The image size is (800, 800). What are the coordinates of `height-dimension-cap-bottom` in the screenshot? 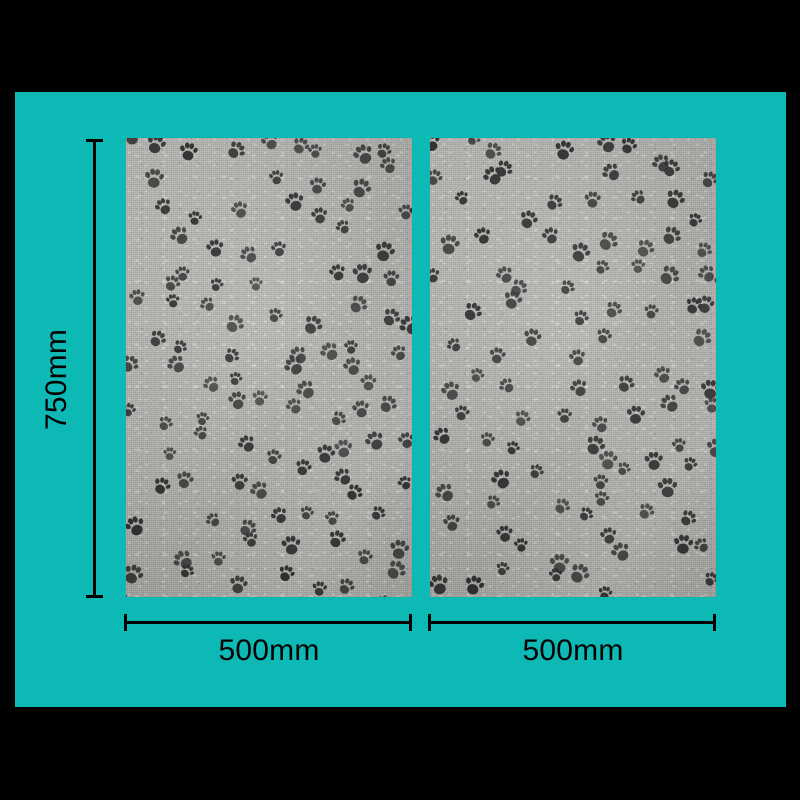 It's located at (94, 596).